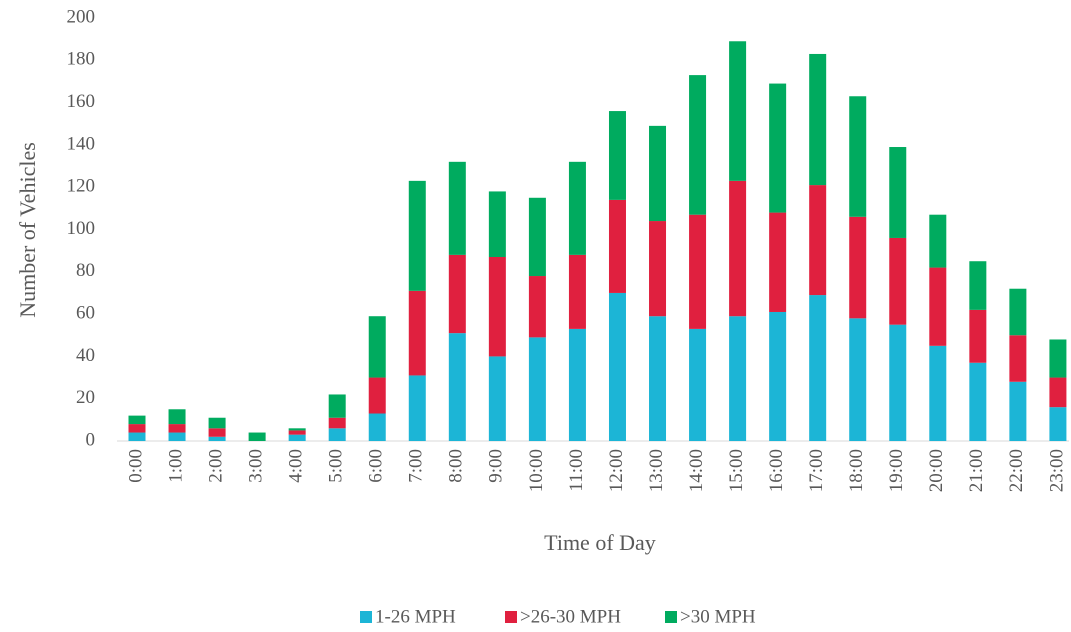  What do you see at coordinates (456, 466) in the screenshot?
I see `x-tick-label: 8:00` at bounding box center [456, 466].